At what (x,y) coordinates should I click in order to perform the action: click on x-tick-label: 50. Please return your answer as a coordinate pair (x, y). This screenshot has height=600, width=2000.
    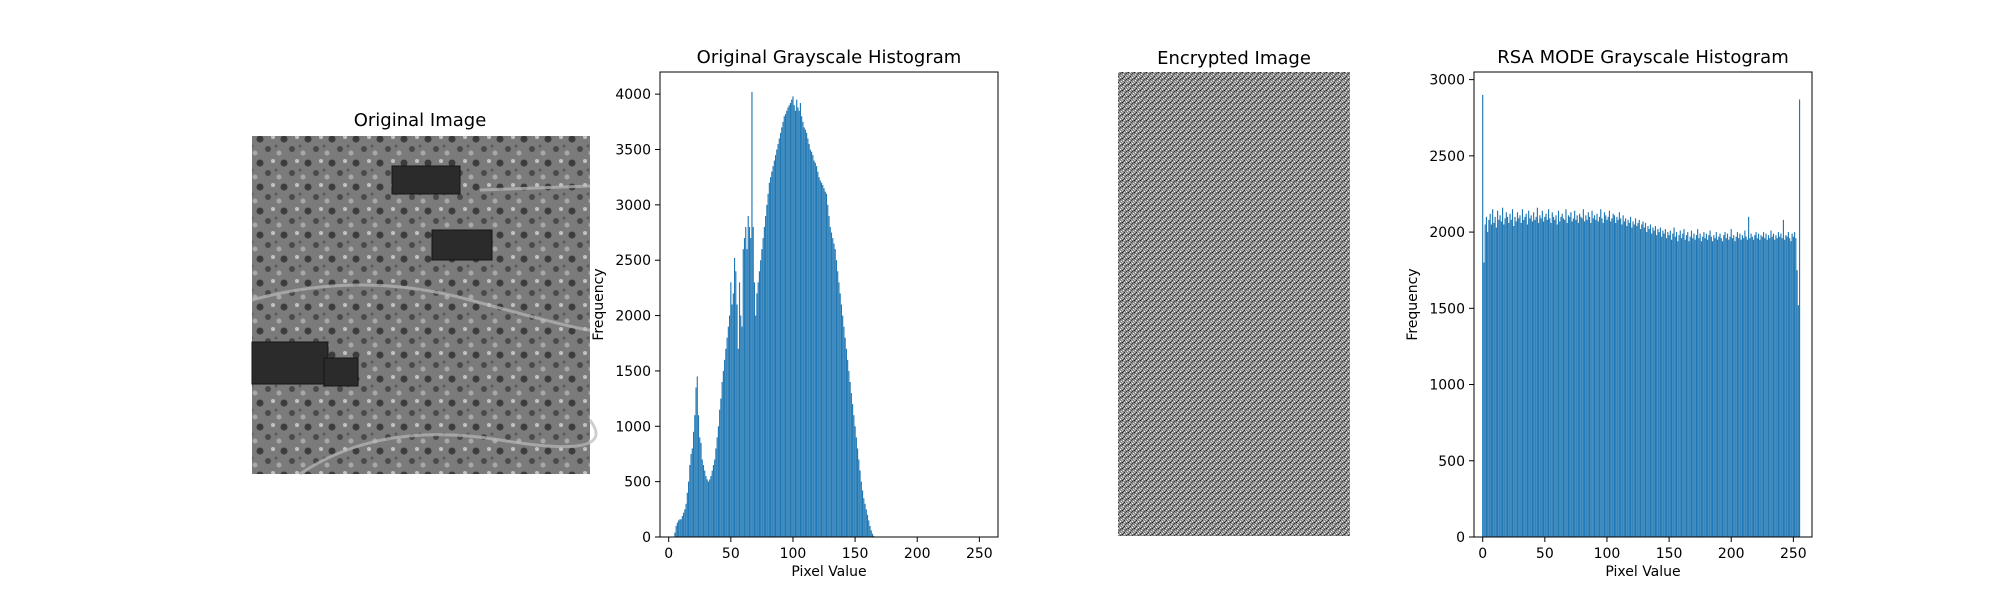
    Looking at the image, I should click on (1545, 554).